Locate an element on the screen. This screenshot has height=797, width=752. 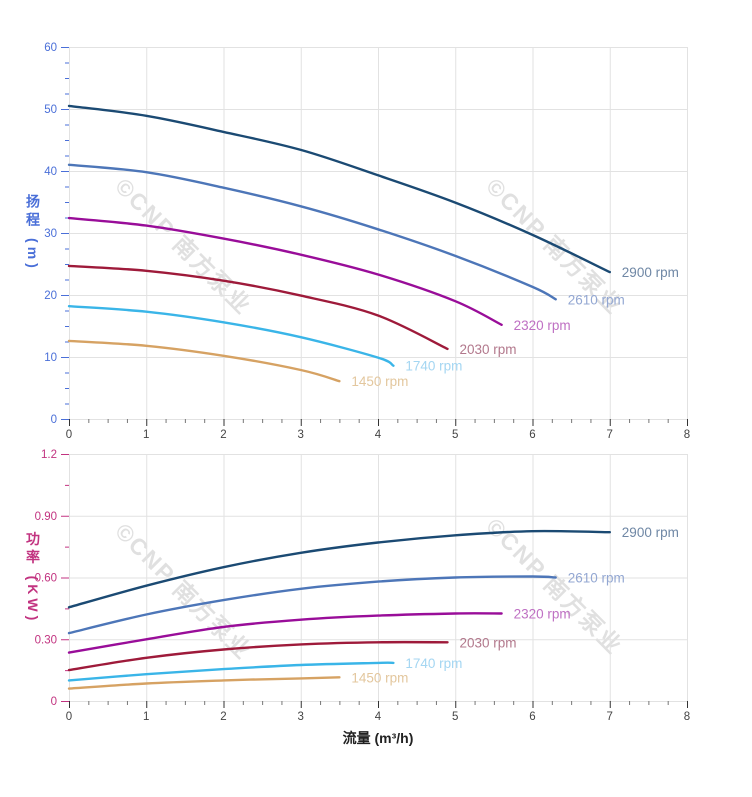
x-axis-title-flow: 流量 (m³/h) is located at coordinates (378, 738).